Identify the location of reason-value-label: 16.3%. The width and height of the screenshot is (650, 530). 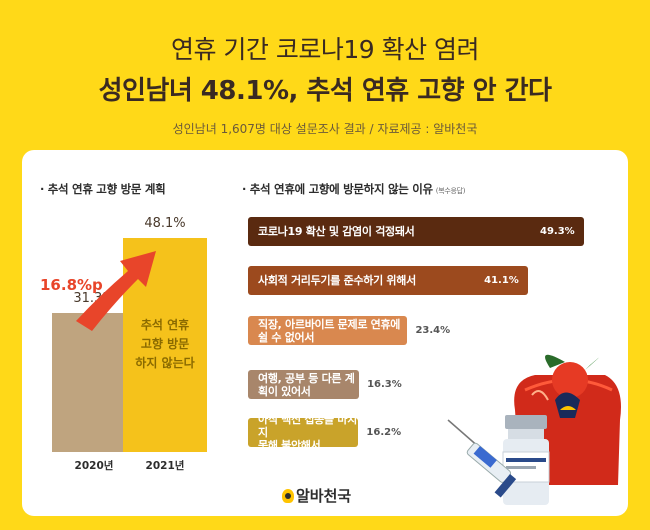
(384, 384).